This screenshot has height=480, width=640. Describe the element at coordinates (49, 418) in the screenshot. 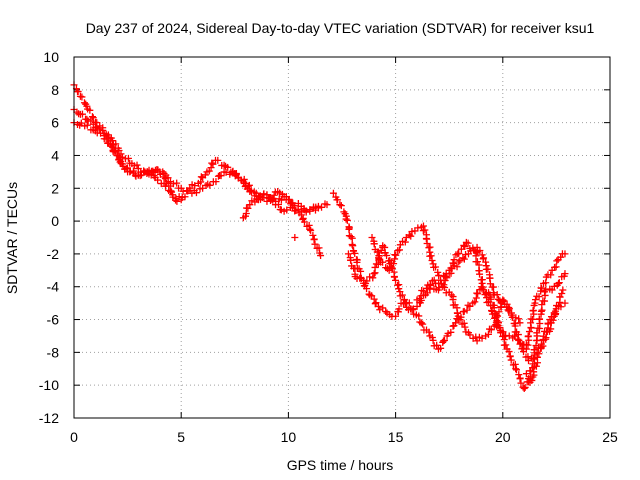

I see `y-tick-label: -12` at that location.